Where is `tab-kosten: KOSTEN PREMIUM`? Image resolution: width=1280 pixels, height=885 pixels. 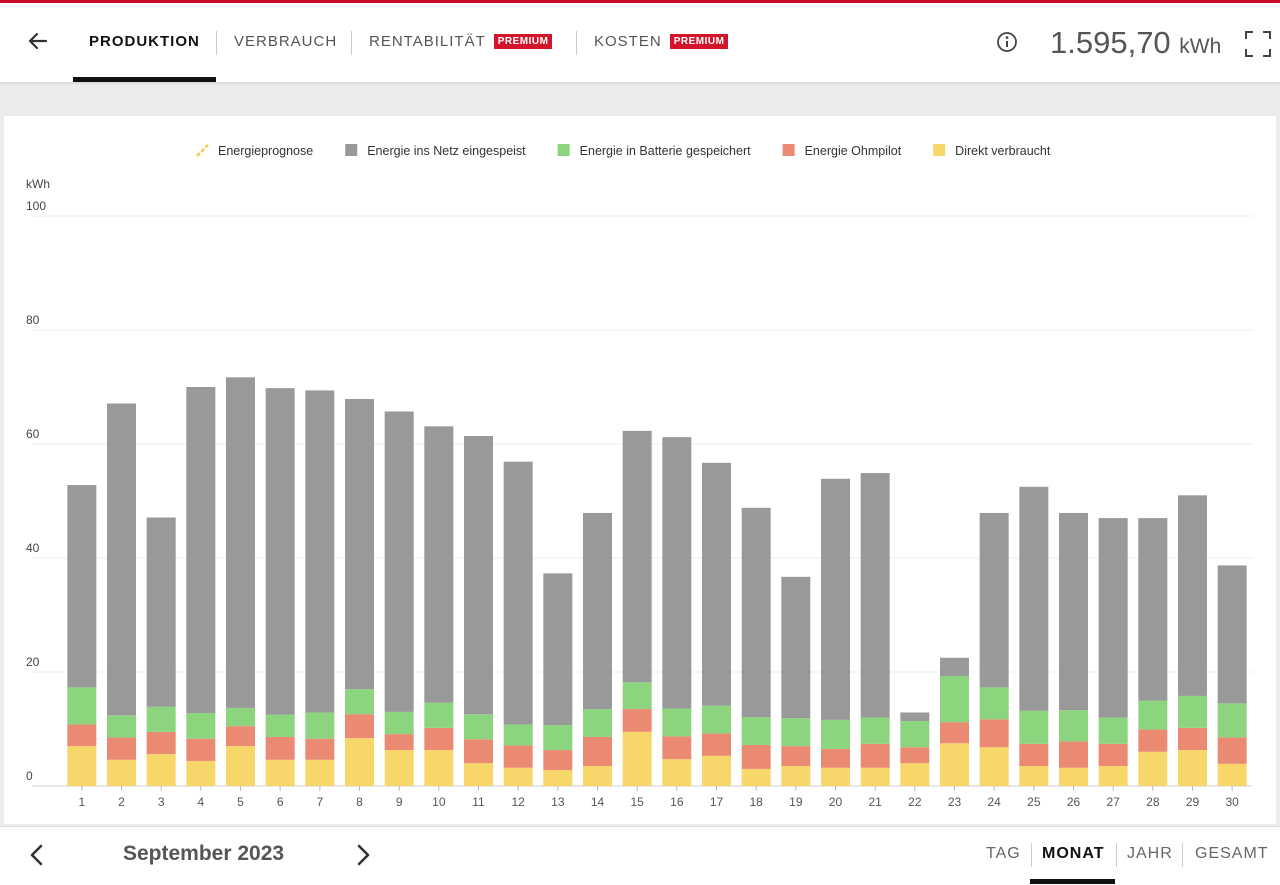 tab-kosten: KOSTEN PREMIUM is located at coordinates (661, 41).